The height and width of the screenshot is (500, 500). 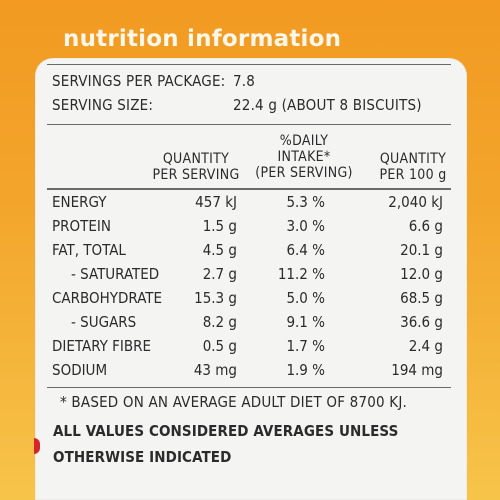 I want to click on daily-intake-value: 11.2 %, so click(x=301, y=274).